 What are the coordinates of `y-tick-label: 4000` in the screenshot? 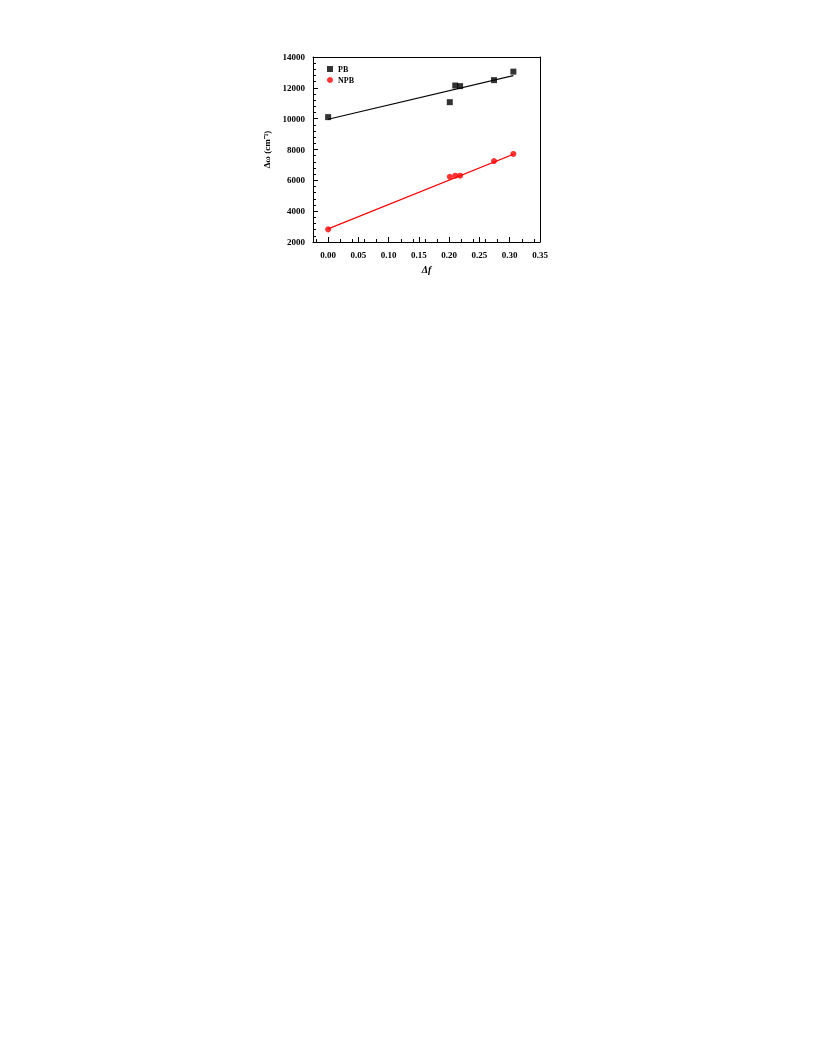 It's located at (296, 211).